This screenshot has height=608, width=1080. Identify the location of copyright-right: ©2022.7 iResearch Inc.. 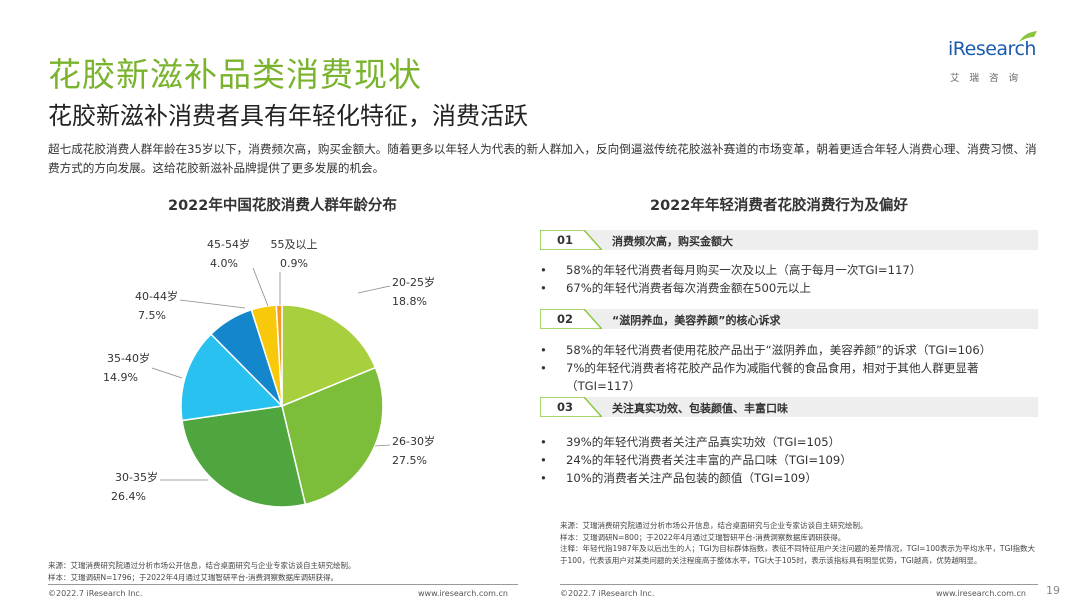
(607, 593).